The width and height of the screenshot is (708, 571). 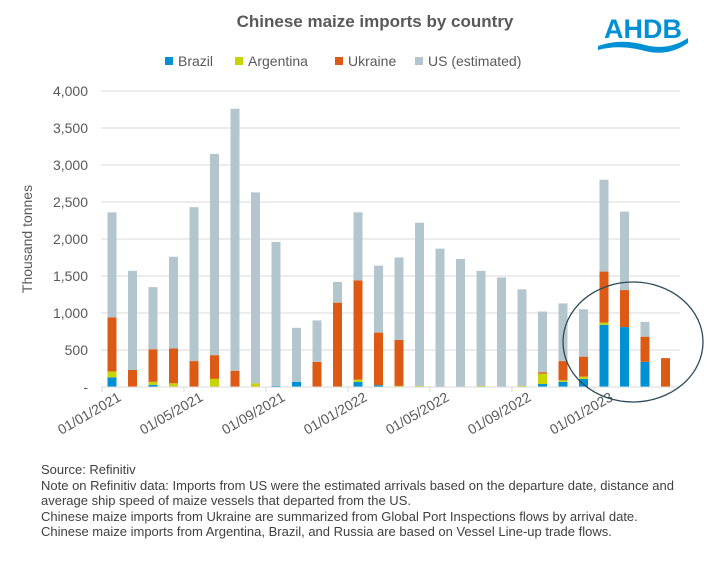 What do you see at coordinates (153, 365) in the screenshot?
I see `bar-ukraine-01/03/2021` at bounding box center [153, 365].